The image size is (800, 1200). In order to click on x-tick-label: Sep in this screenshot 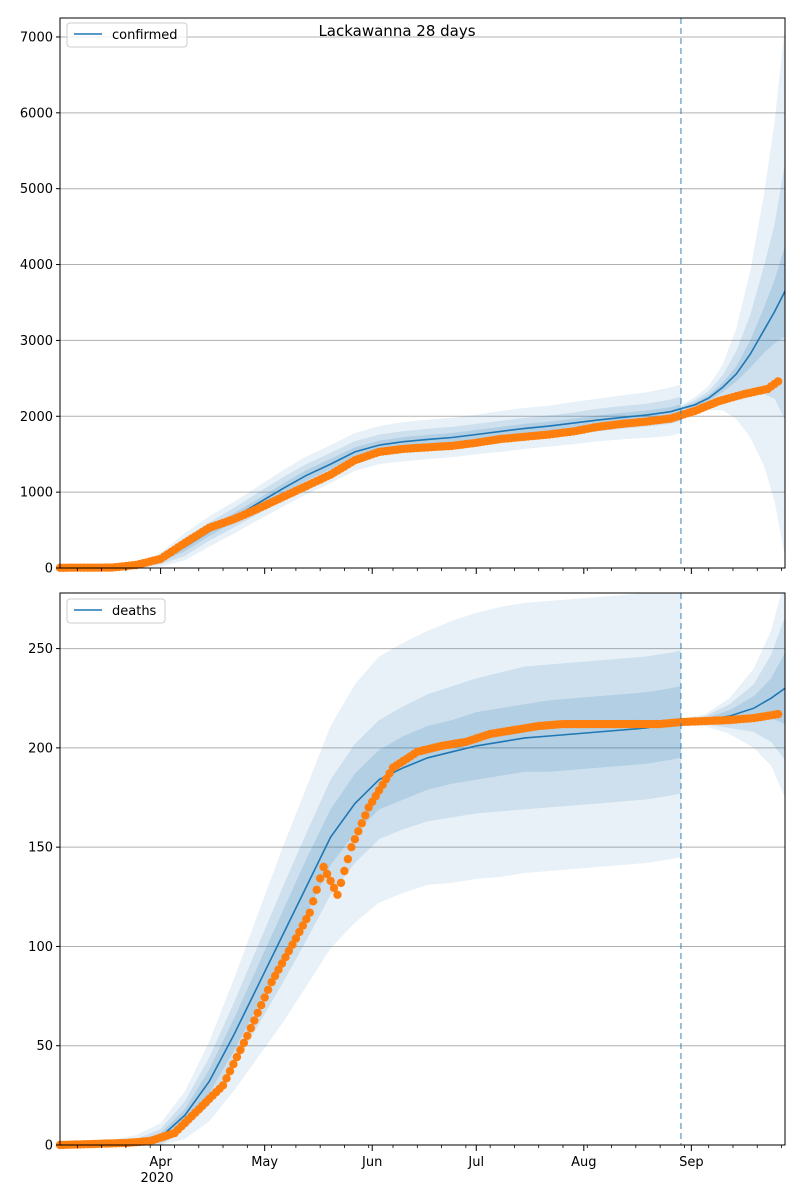, I will do `click(691, 1162)`.